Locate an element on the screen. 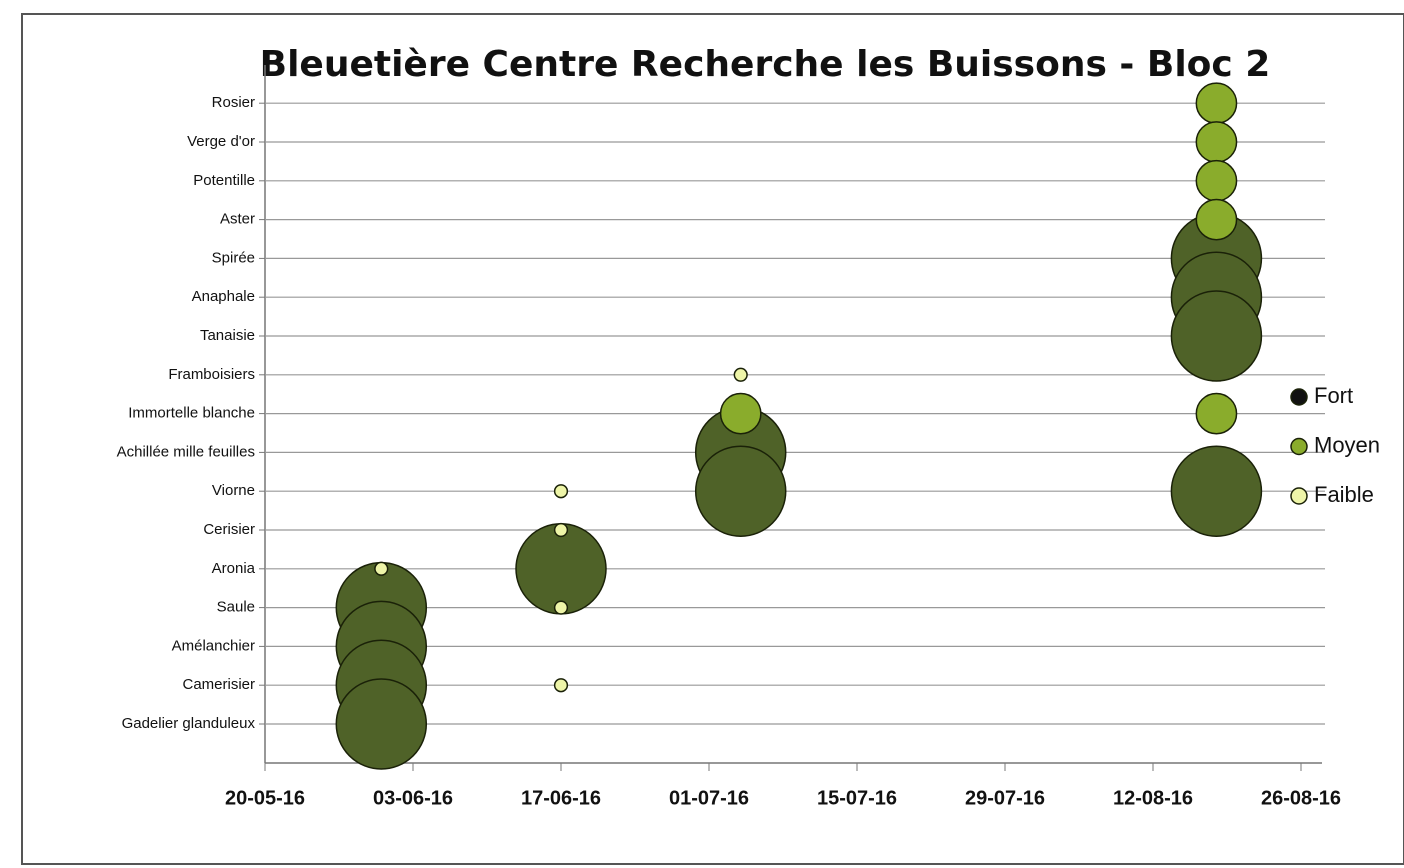  y-tick-label: Potentille is located at coordinates (224, 180).